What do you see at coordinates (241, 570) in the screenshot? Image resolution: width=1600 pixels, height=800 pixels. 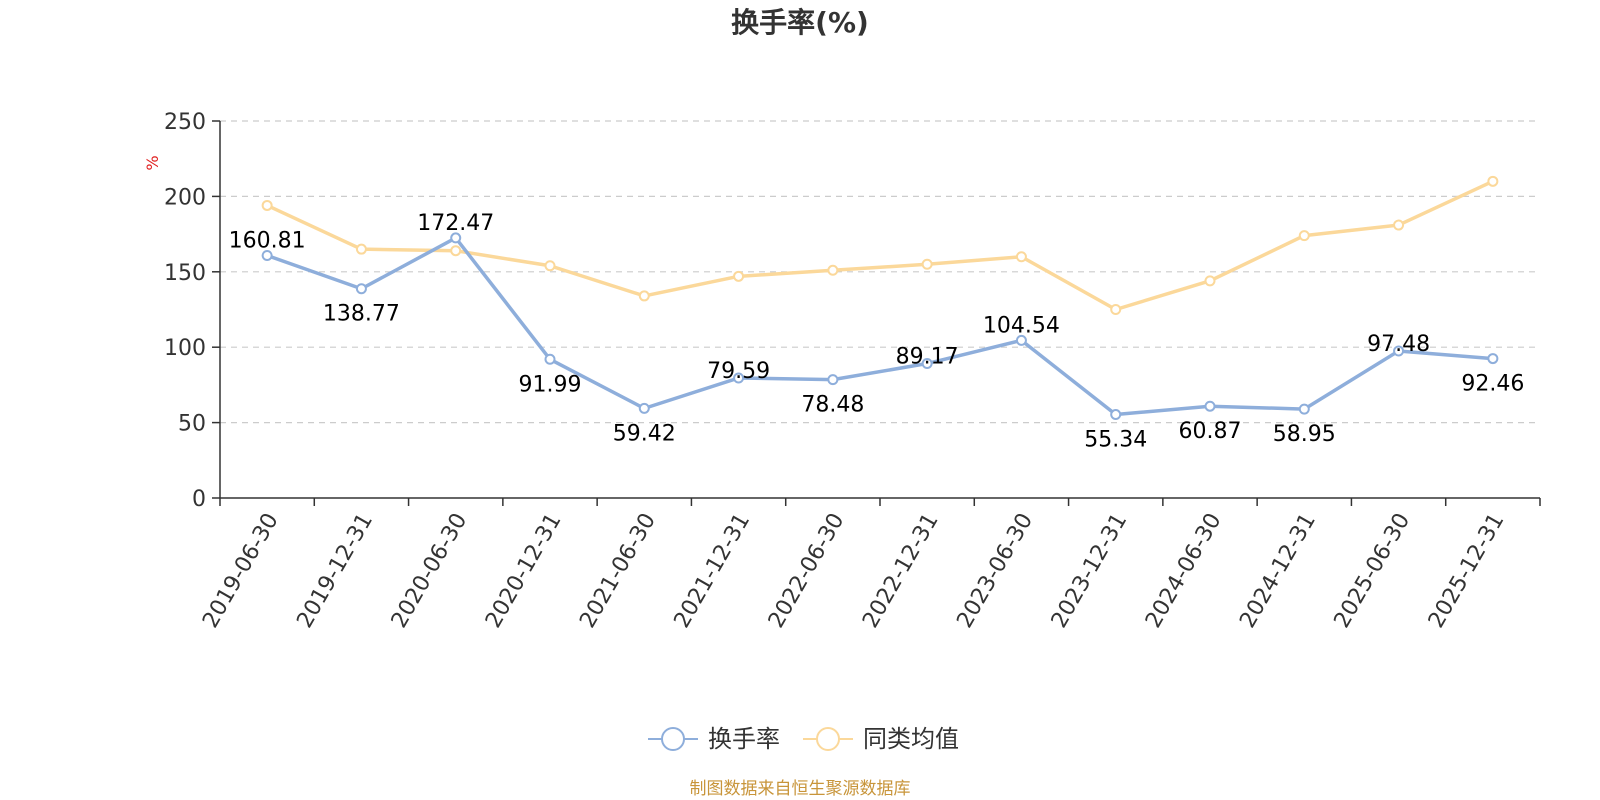 I see `x-tick-label: 2019-06-30` at bounding box center [241, 570].